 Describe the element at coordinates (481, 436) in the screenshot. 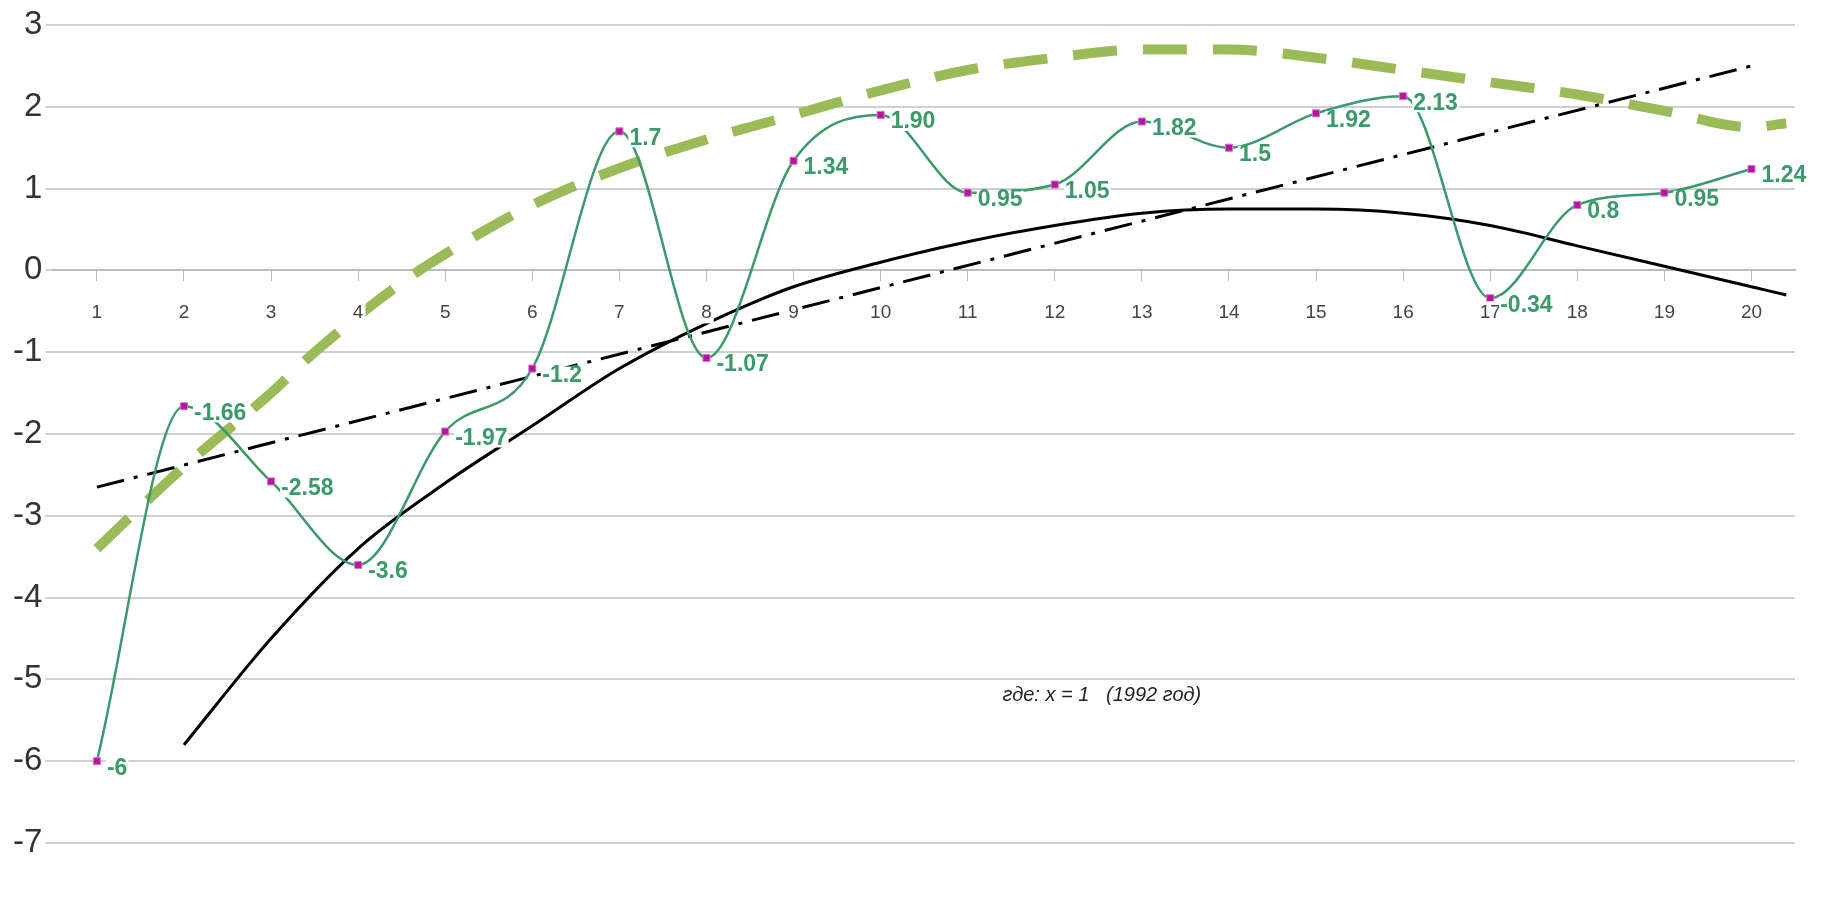

I see `data-label: -1.97` at that location.